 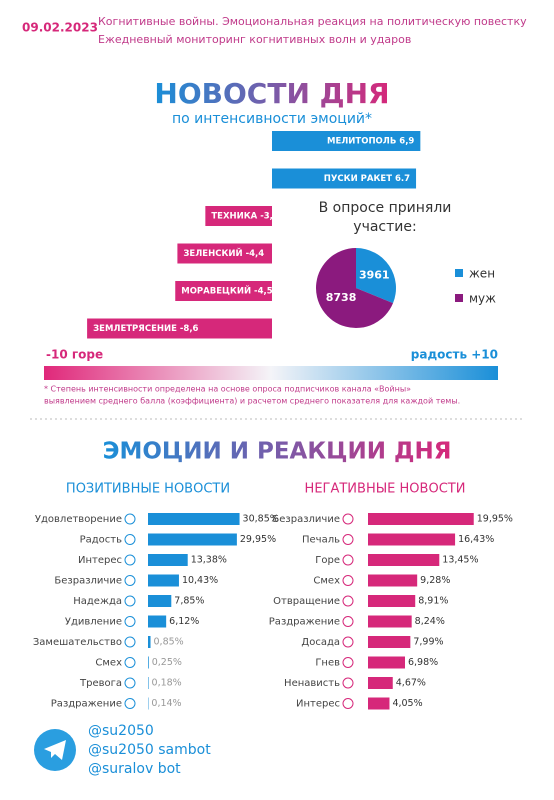 What do you see at coordinates (482, 299) in the screenshot?
I see `legend-label: муж` at bounding box center [482, 299].